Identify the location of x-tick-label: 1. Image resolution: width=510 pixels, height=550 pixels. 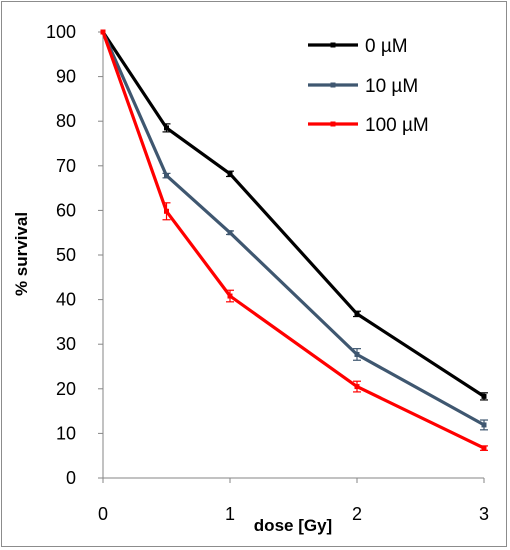
(230, 514).